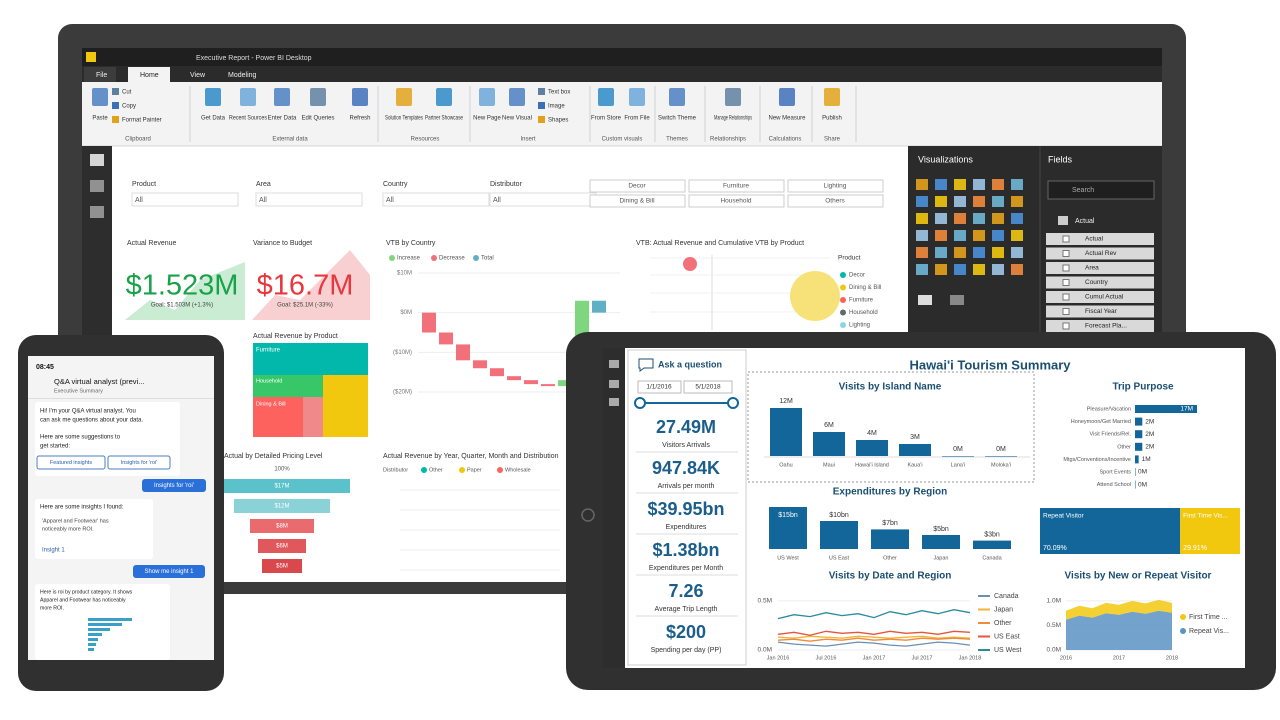 This screenshot has height=720, width=1280. Describe the element at coordinates (127, 93) in the screenshot. I see `ribbon-button: Cut` at that location.